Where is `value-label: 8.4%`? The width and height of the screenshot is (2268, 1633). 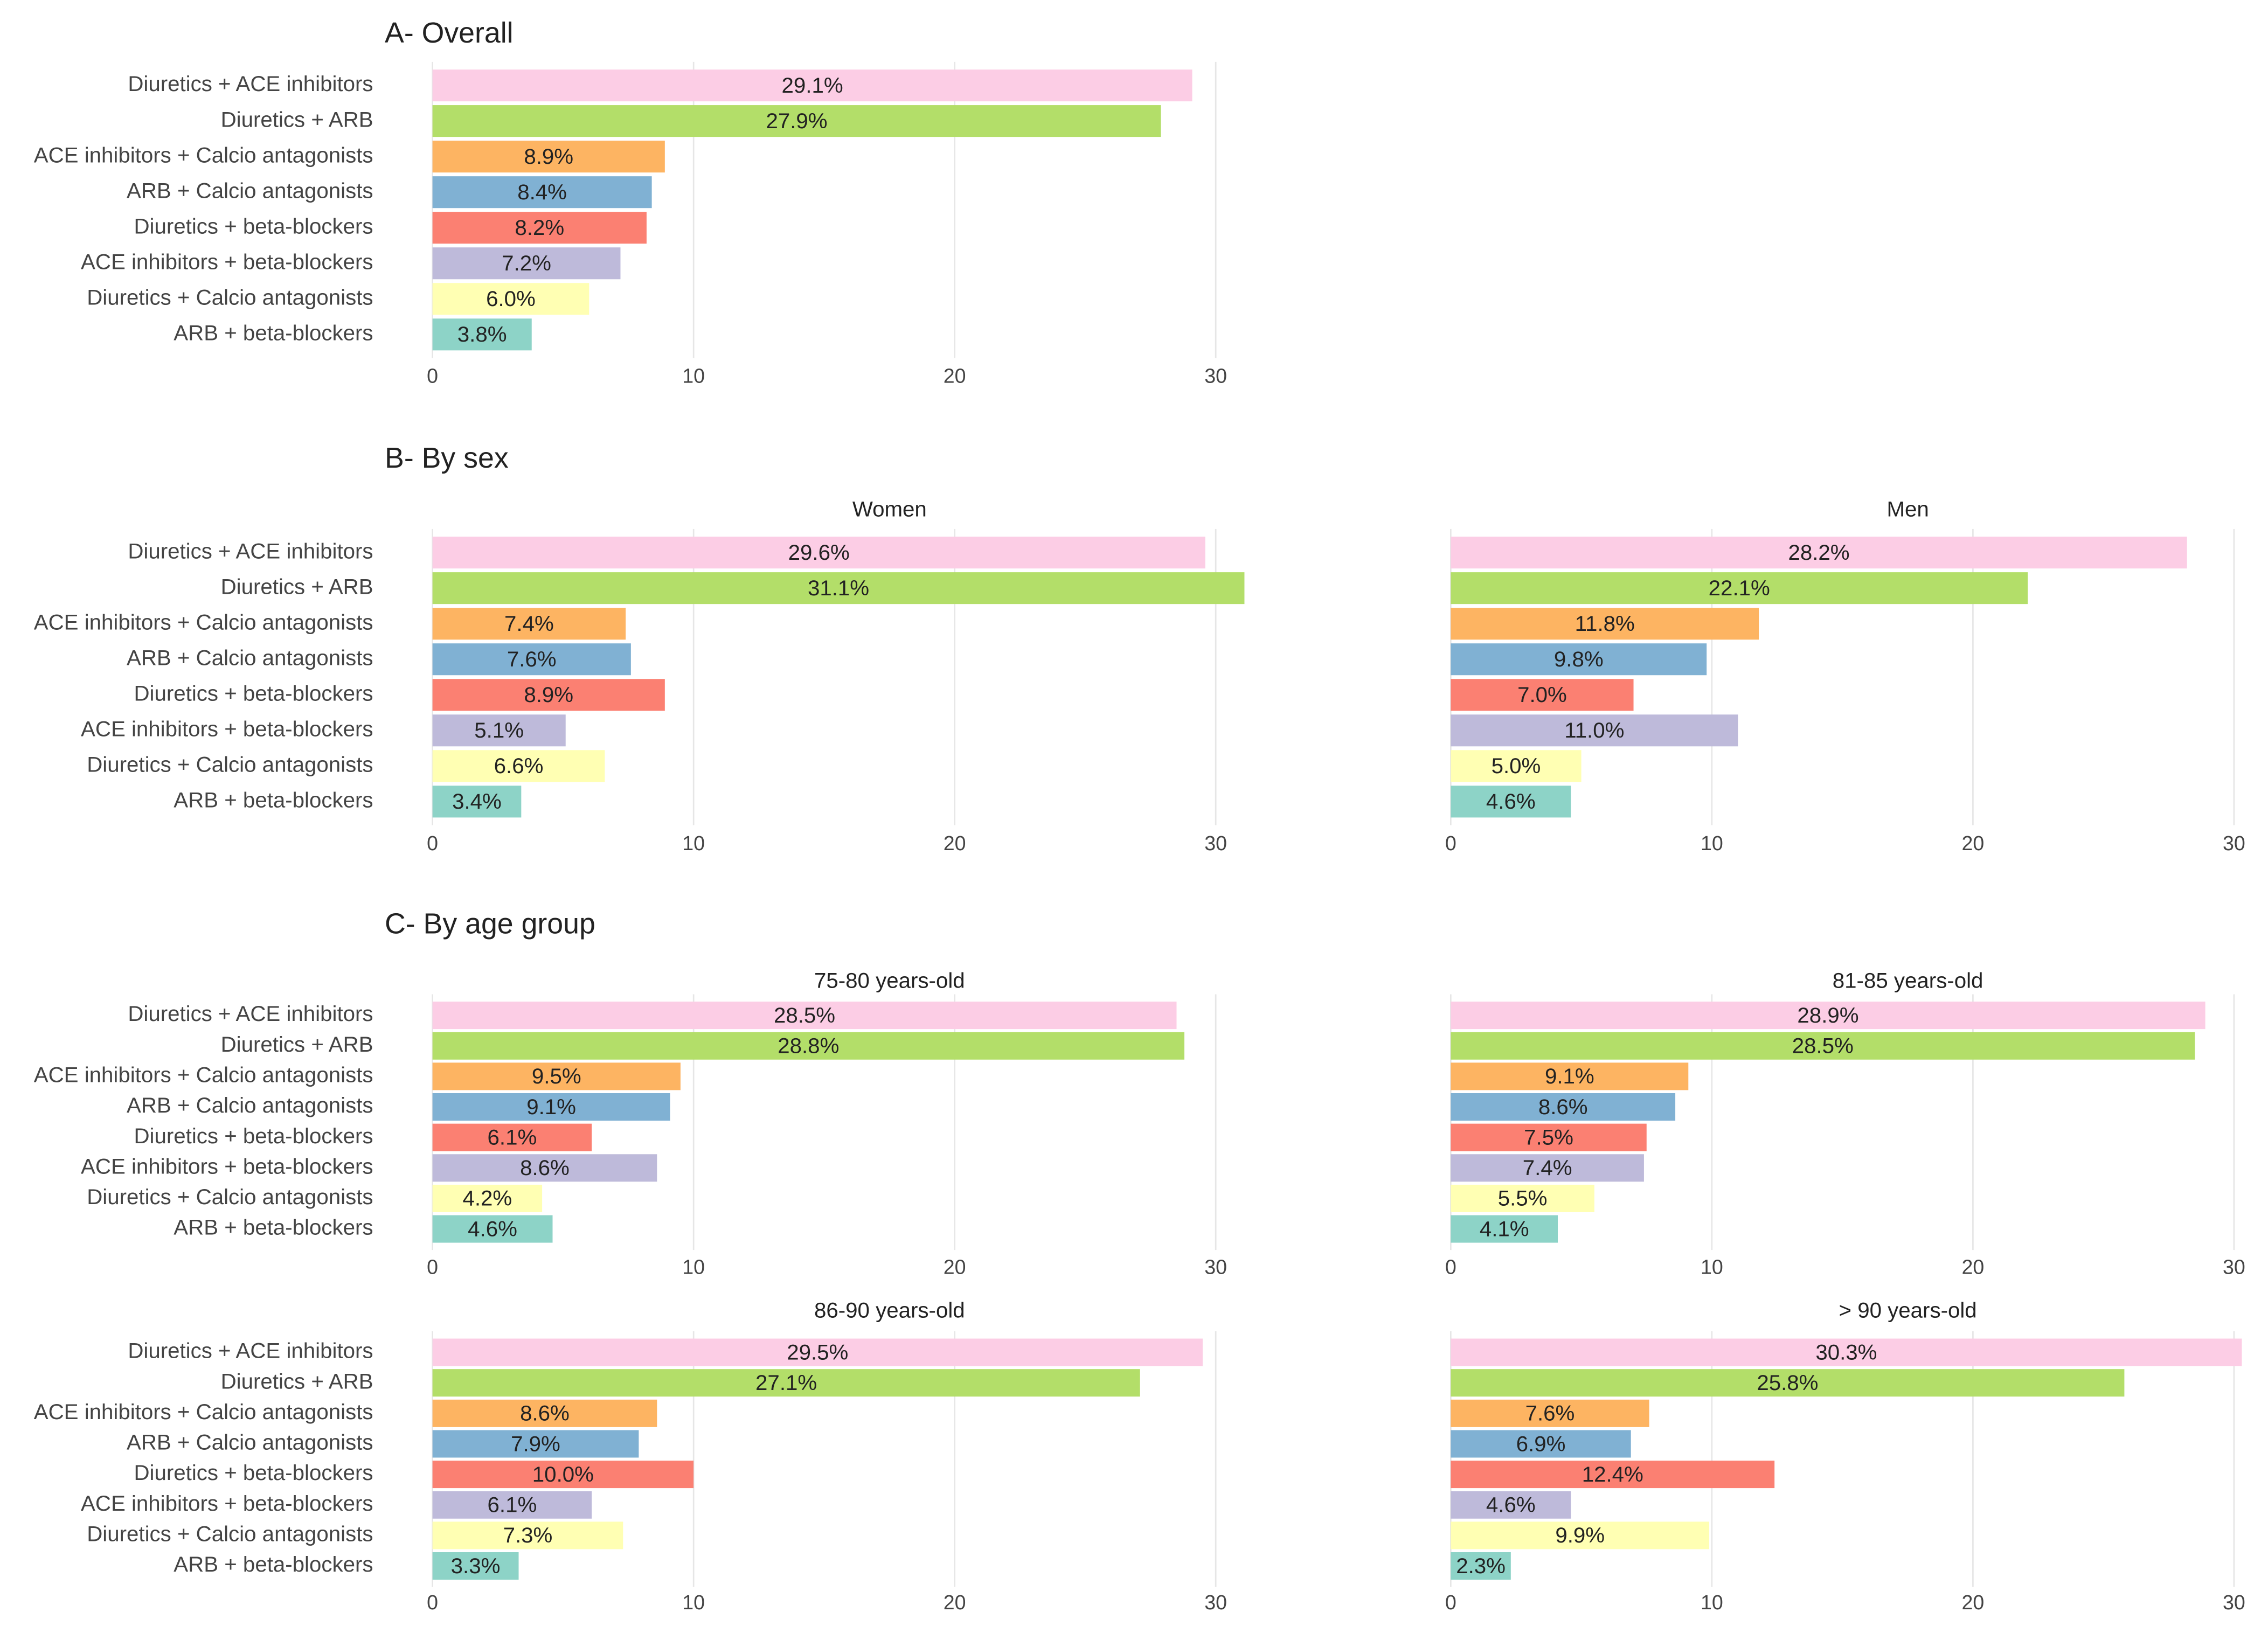
value-label: 8.4% is located at coordinates (542, 192).